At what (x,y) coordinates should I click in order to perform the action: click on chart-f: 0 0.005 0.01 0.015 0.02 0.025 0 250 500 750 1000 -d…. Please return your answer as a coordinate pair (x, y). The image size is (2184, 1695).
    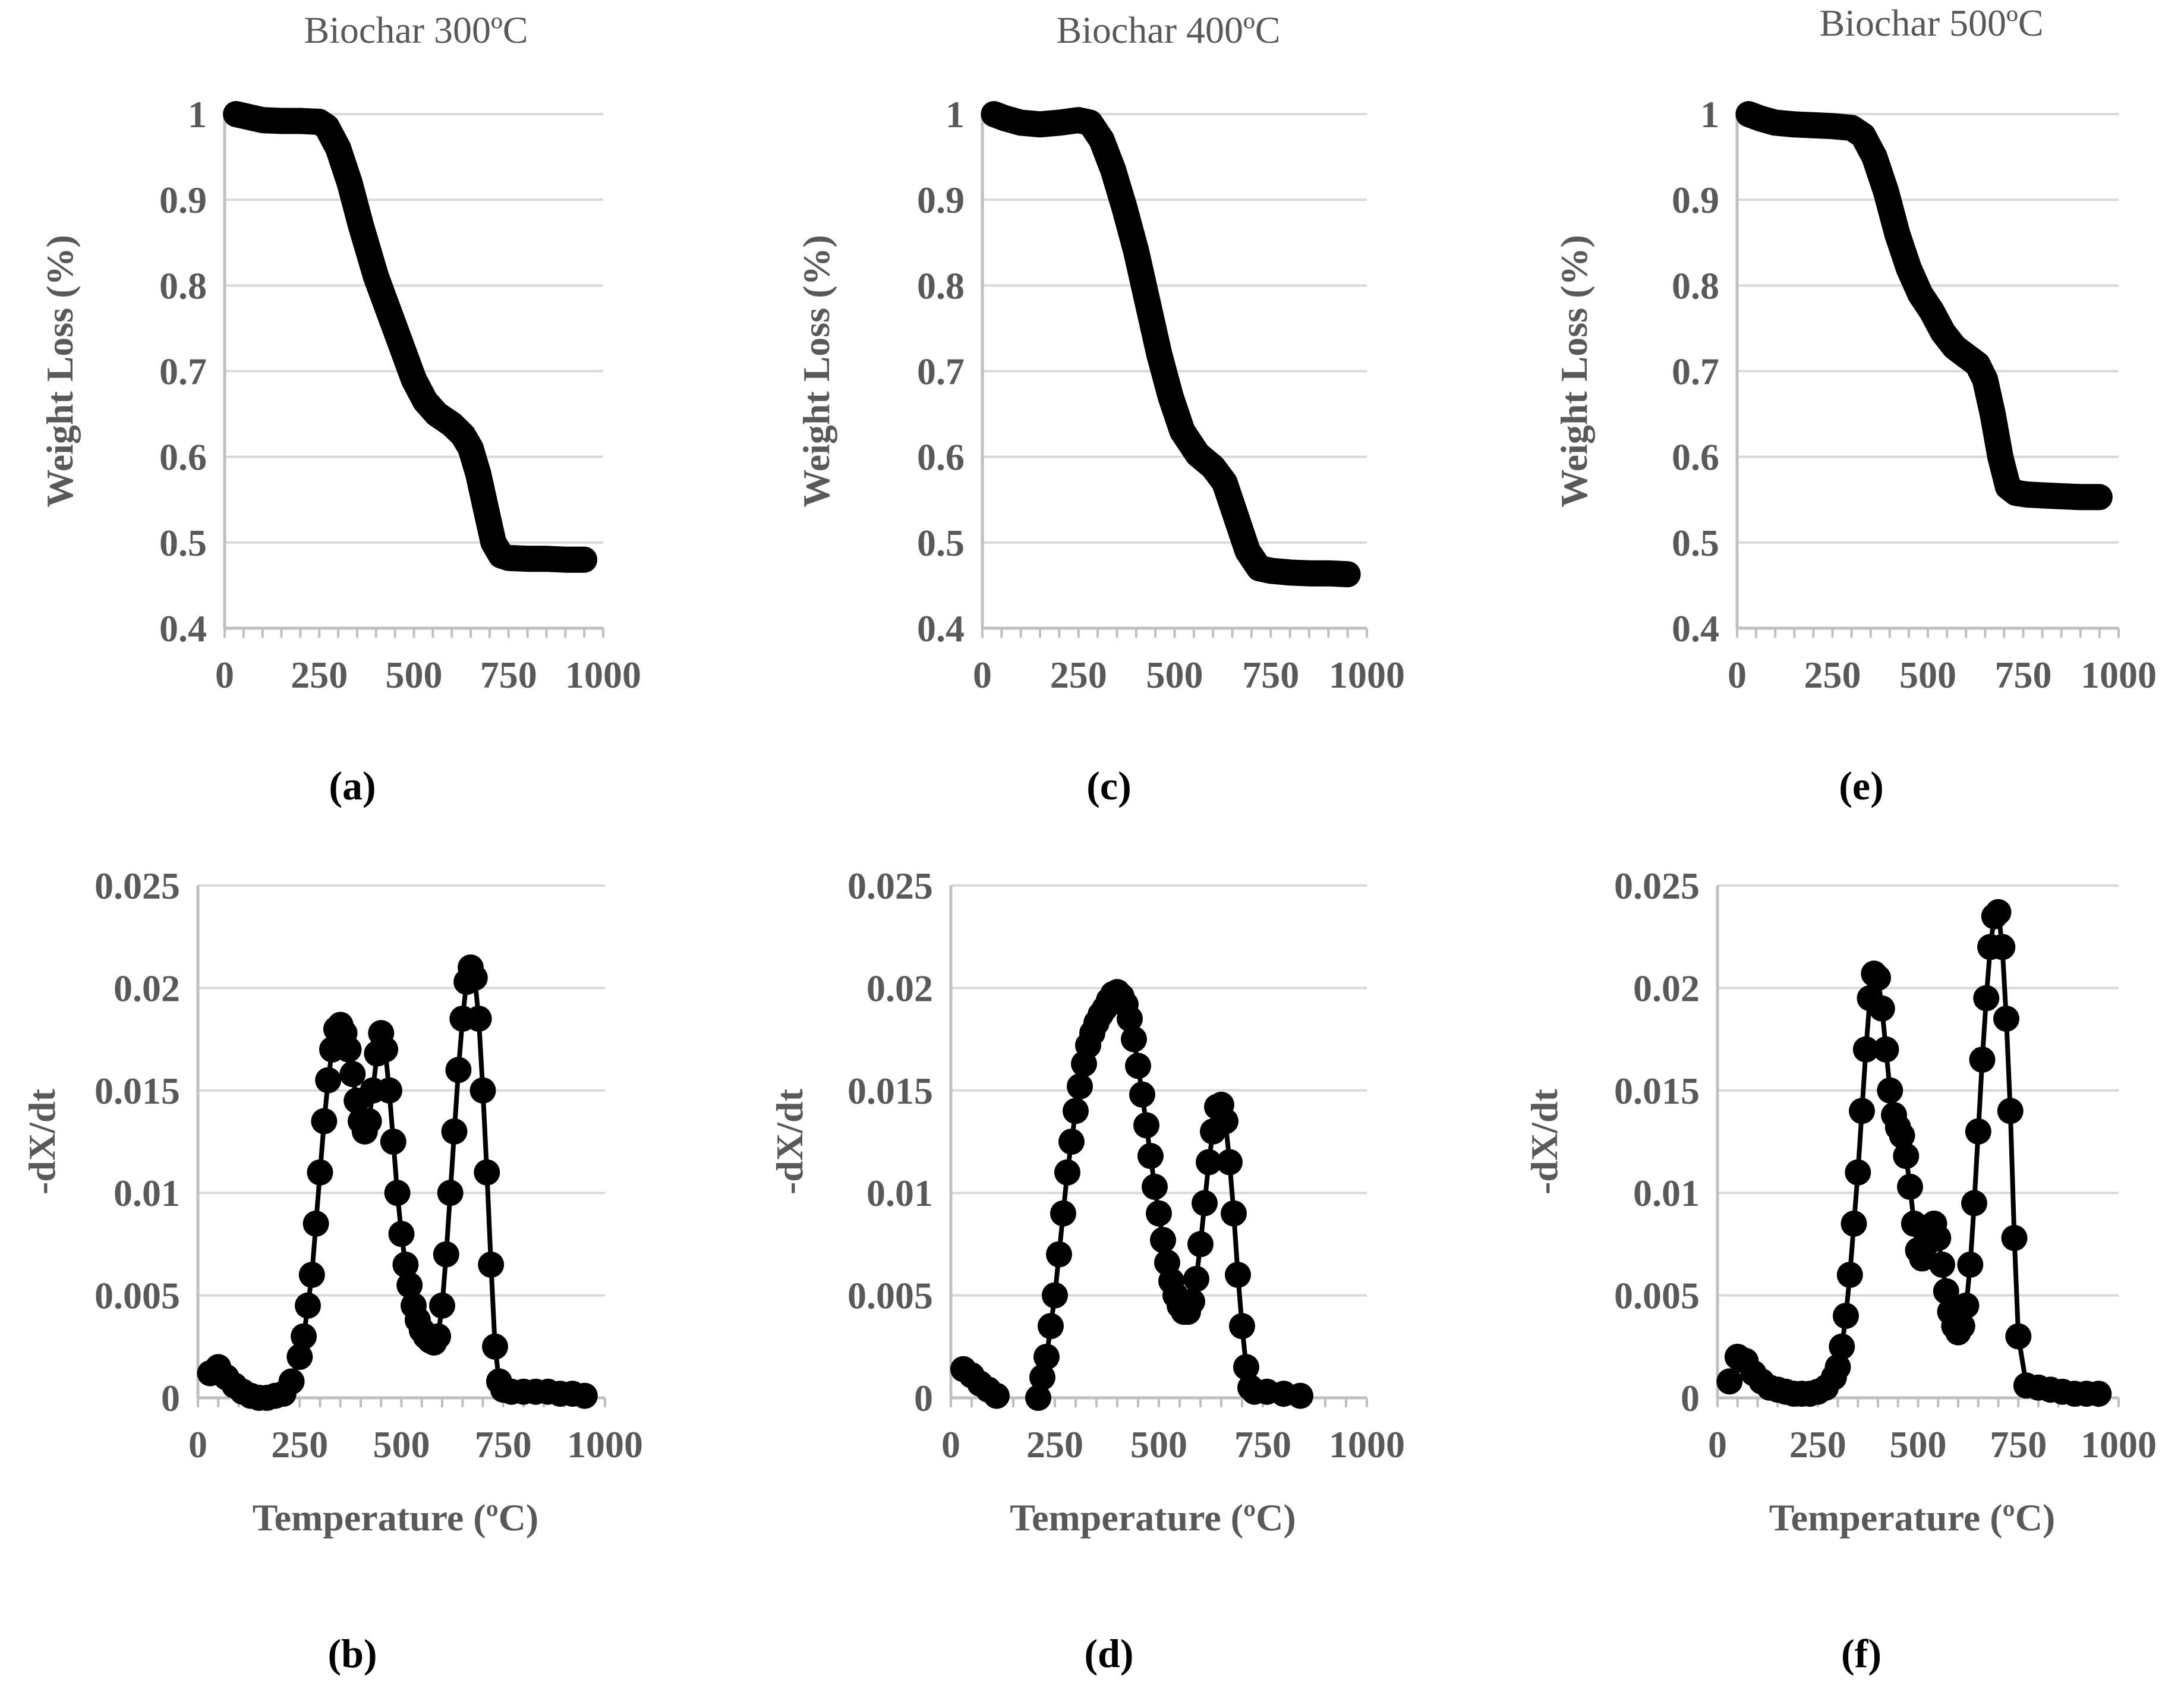
    Looking at the image, I should click on (1840, 1270).